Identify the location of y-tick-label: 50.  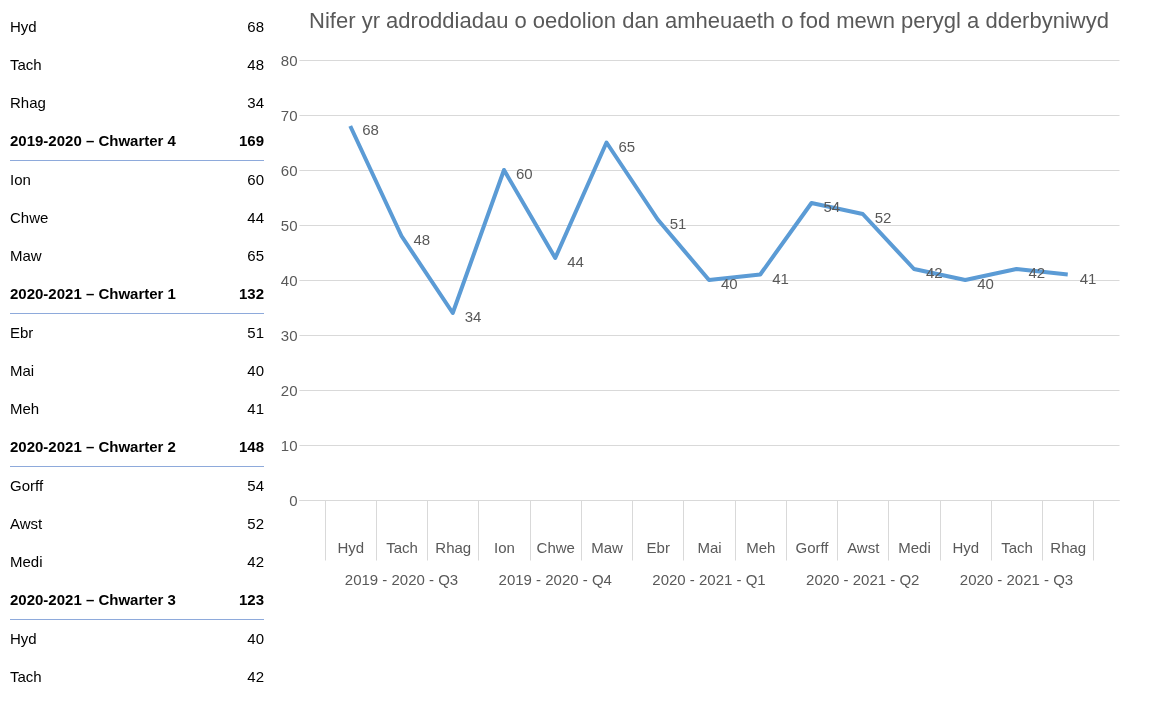
(289, 225).